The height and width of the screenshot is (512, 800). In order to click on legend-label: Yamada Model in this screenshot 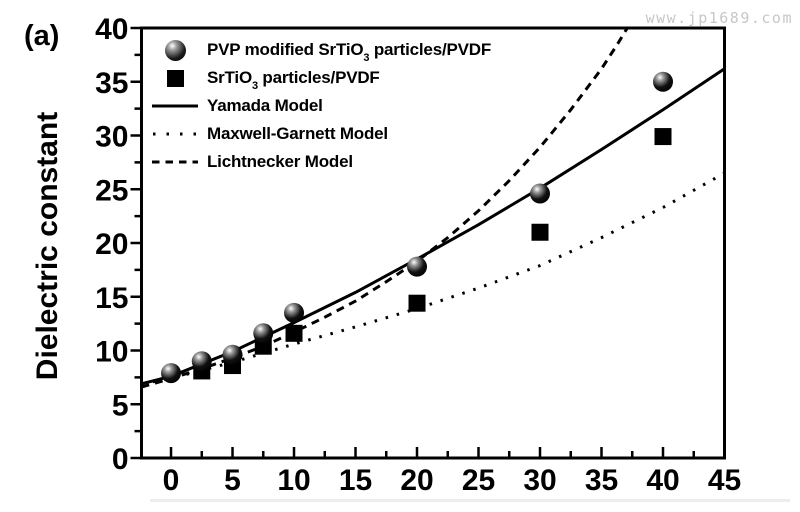, I will do `click(265, 105)`.